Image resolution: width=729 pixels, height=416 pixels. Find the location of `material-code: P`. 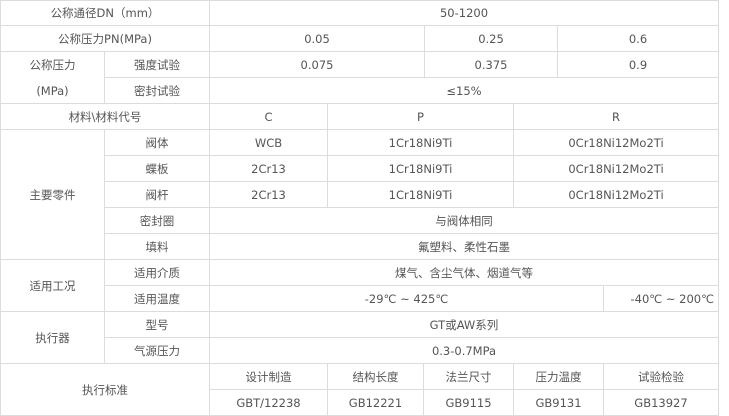

material-code: P is located at coordinates (421, 117).